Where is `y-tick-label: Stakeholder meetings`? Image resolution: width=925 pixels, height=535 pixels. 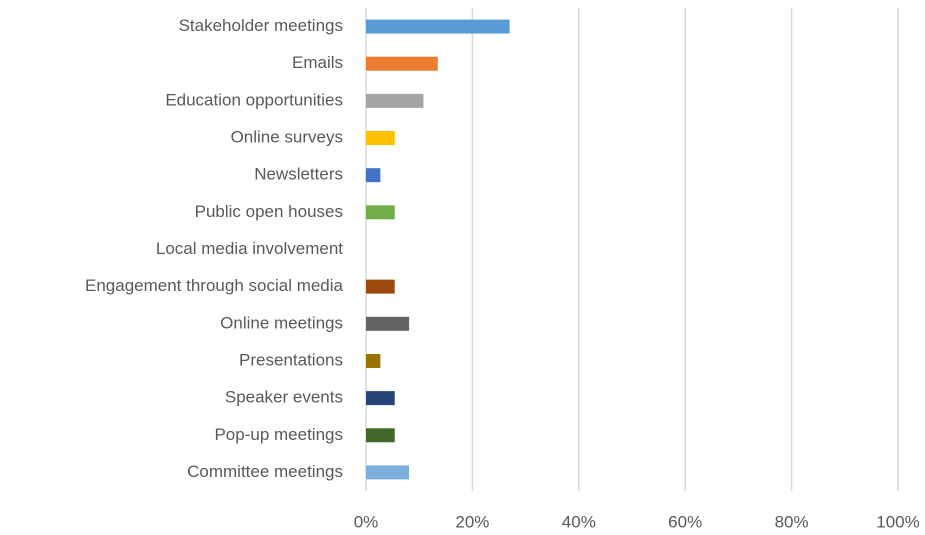 y-tick-label: Stakeholder meetings is located at coordinates (261, 25).